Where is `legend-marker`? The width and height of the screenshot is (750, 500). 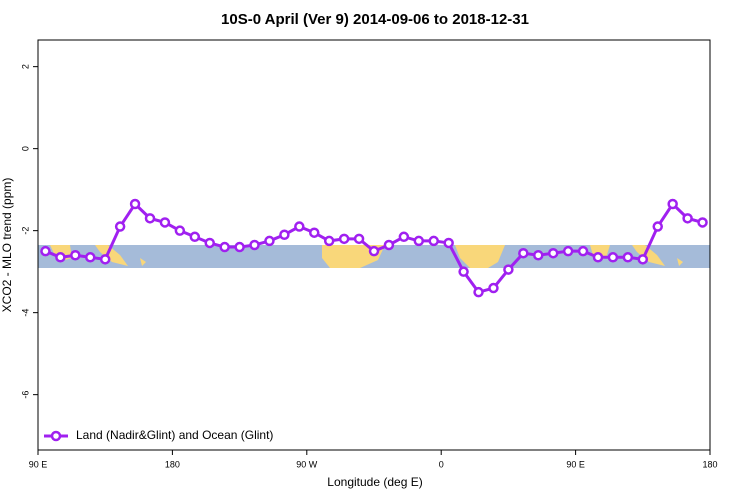
legend-marker is located at coordinates (56, 436).